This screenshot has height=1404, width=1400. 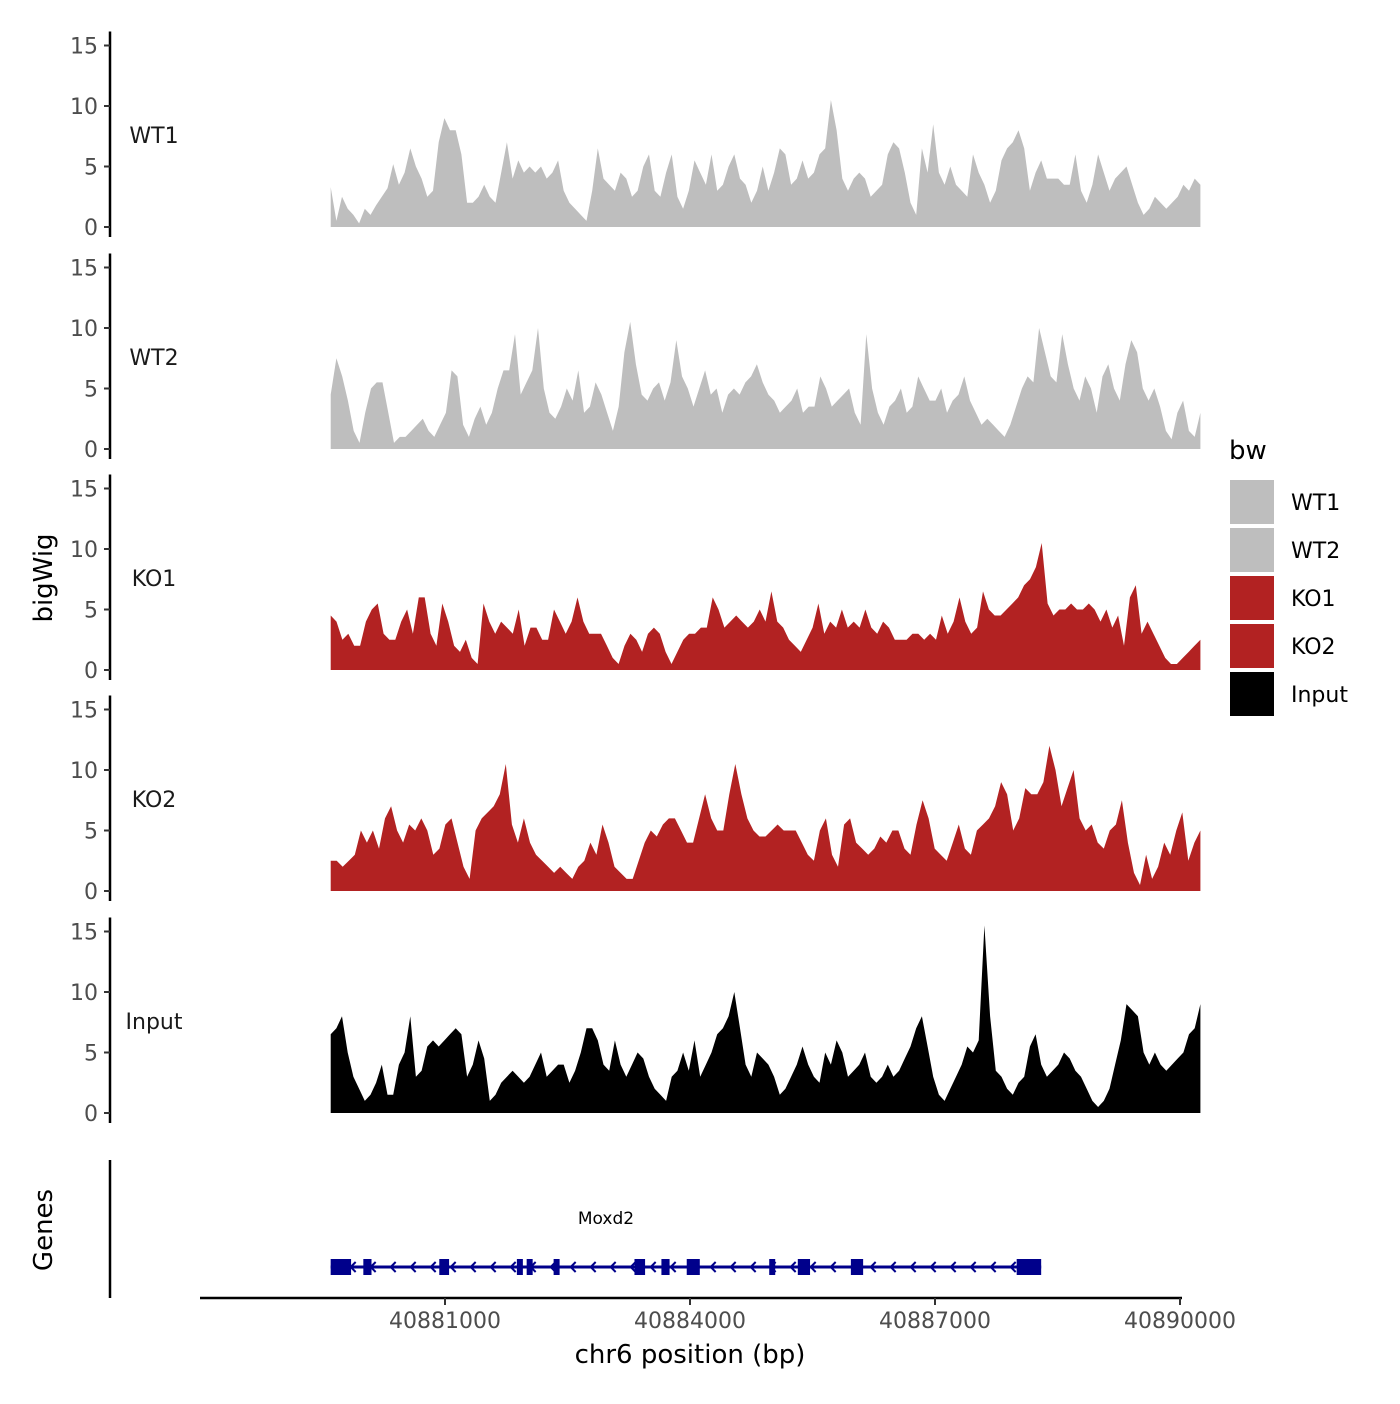 I want to click on x-tick-label: 40884000, so click(x=690, y=1321).